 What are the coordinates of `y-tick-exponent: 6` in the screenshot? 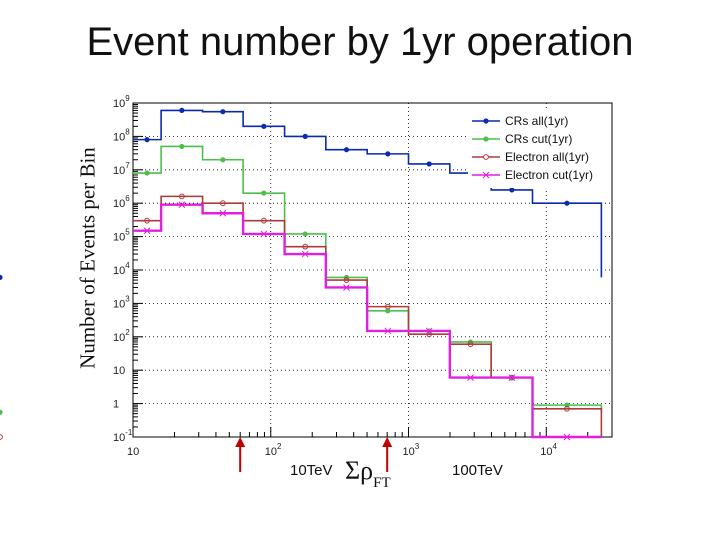 It's located at (127, 198).